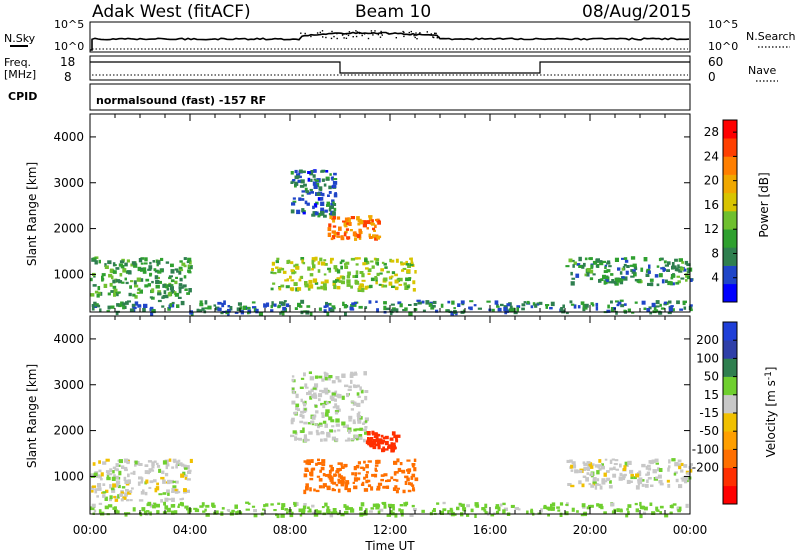 This screenshot has width=800, height=554. What do you see at coordinates (711, 395) in the screenshot?
I see `velocity-colorbar-label-15: 15` at bounding box center [711, 395].